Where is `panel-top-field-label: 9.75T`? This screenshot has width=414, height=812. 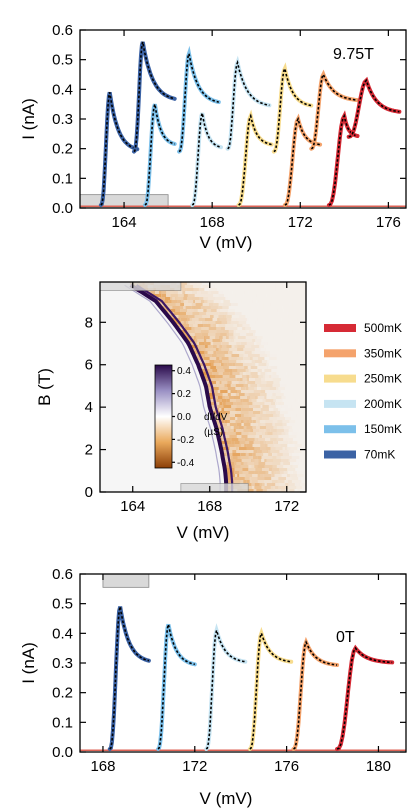
panel-top-field-label: 9.75T is located at coordinates (353, 54).